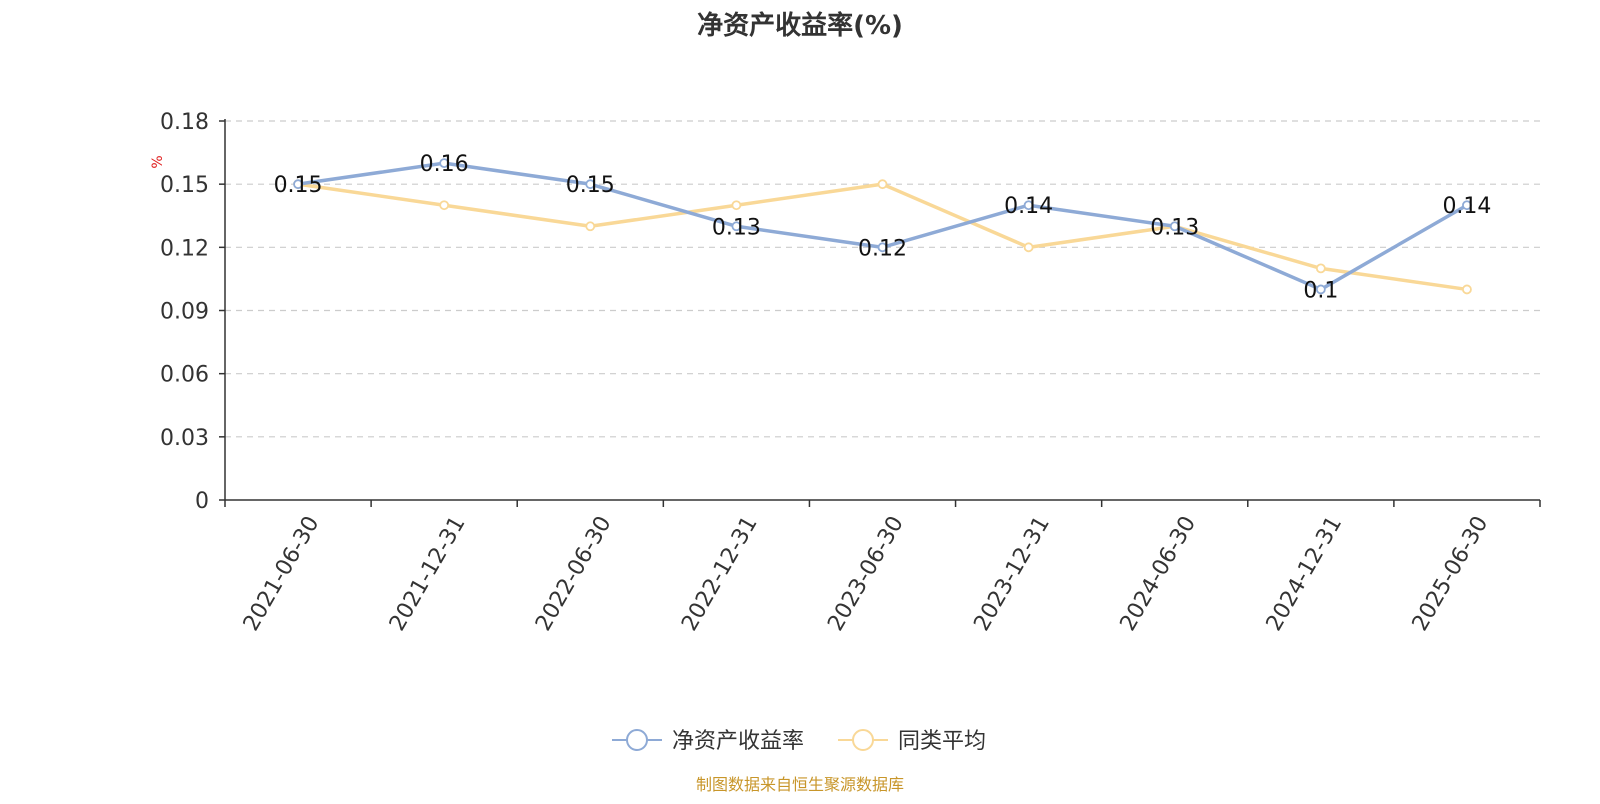 The image size is (1600, 804). I want to click on x-tick-label: 2023-12-31, so click(1012, 573).